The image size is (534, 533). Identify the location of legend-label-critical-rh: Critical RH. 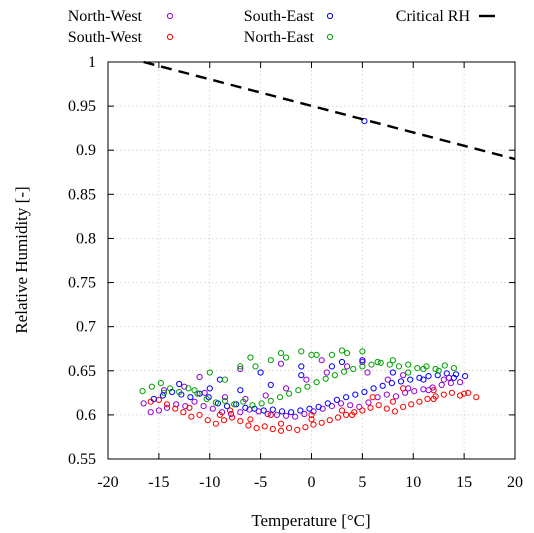
(433, 16).